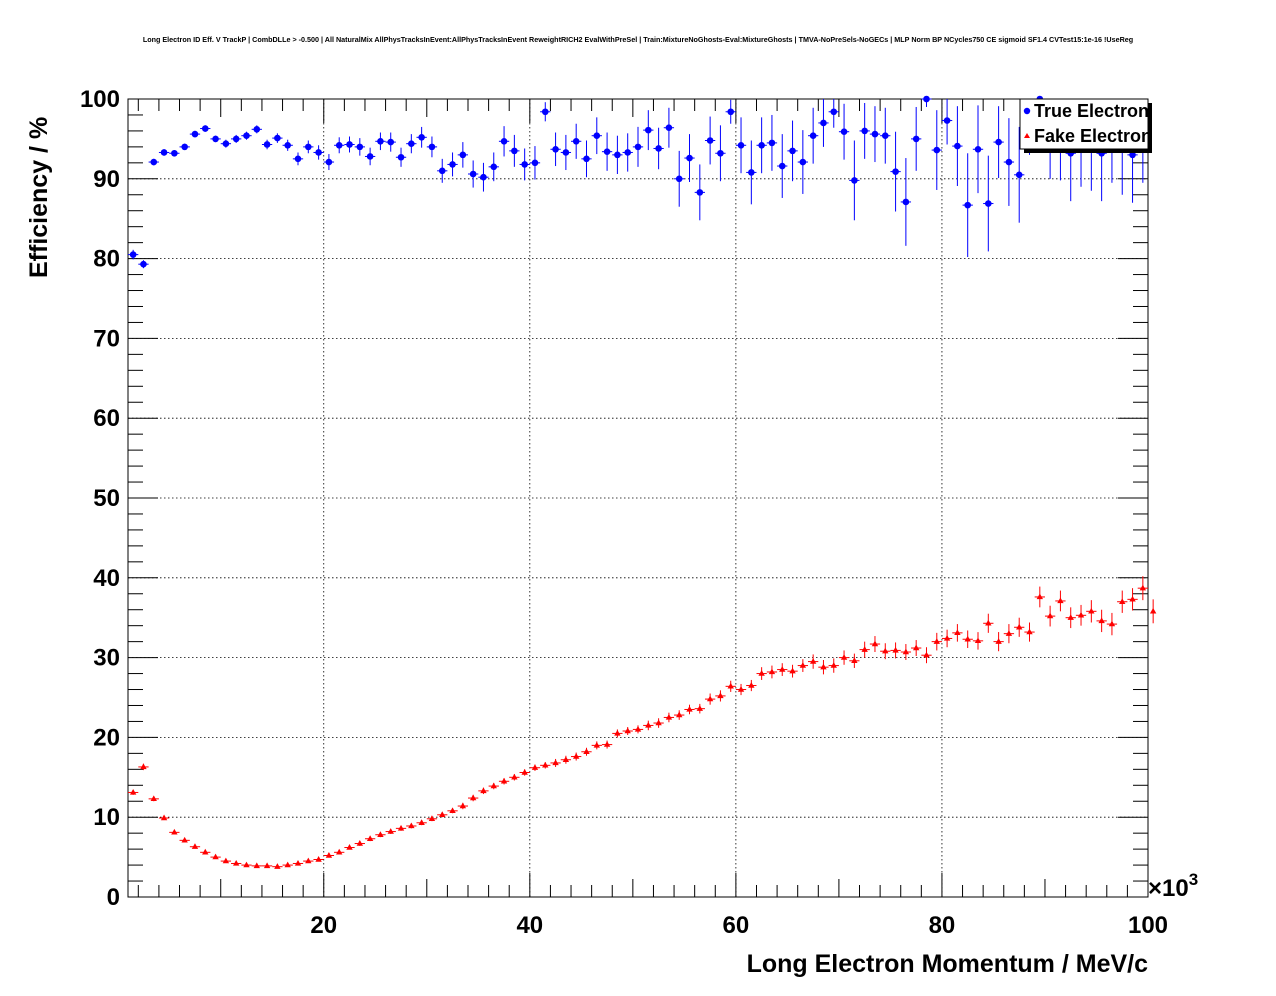 The height and width of the screenshot is (996, 1276). I want to click on x-multiplier-exponent: 3, so click(1193, 879).